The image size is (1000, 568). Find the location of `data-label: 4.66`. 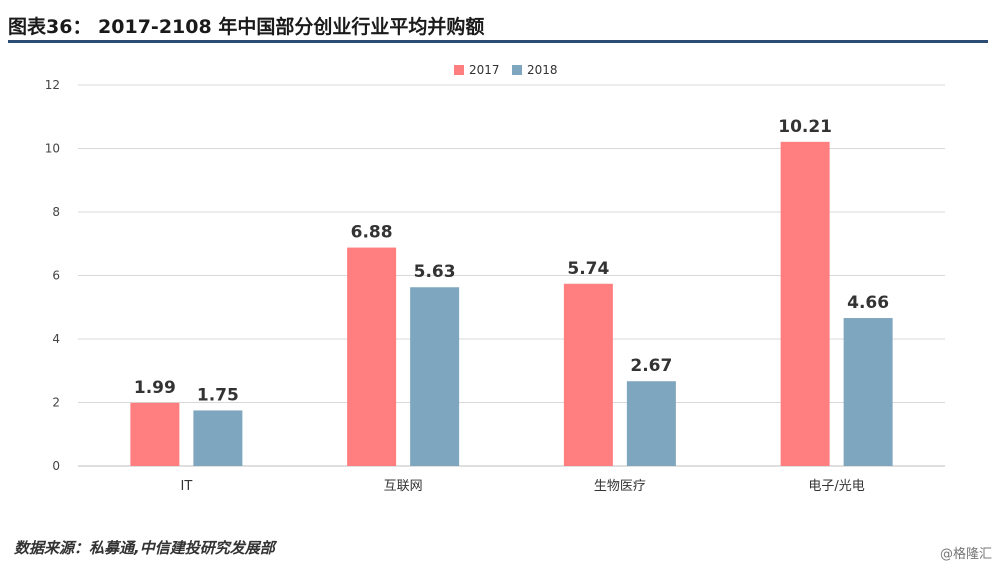

data-label: 4.66 is located at coordinates (868, 303).